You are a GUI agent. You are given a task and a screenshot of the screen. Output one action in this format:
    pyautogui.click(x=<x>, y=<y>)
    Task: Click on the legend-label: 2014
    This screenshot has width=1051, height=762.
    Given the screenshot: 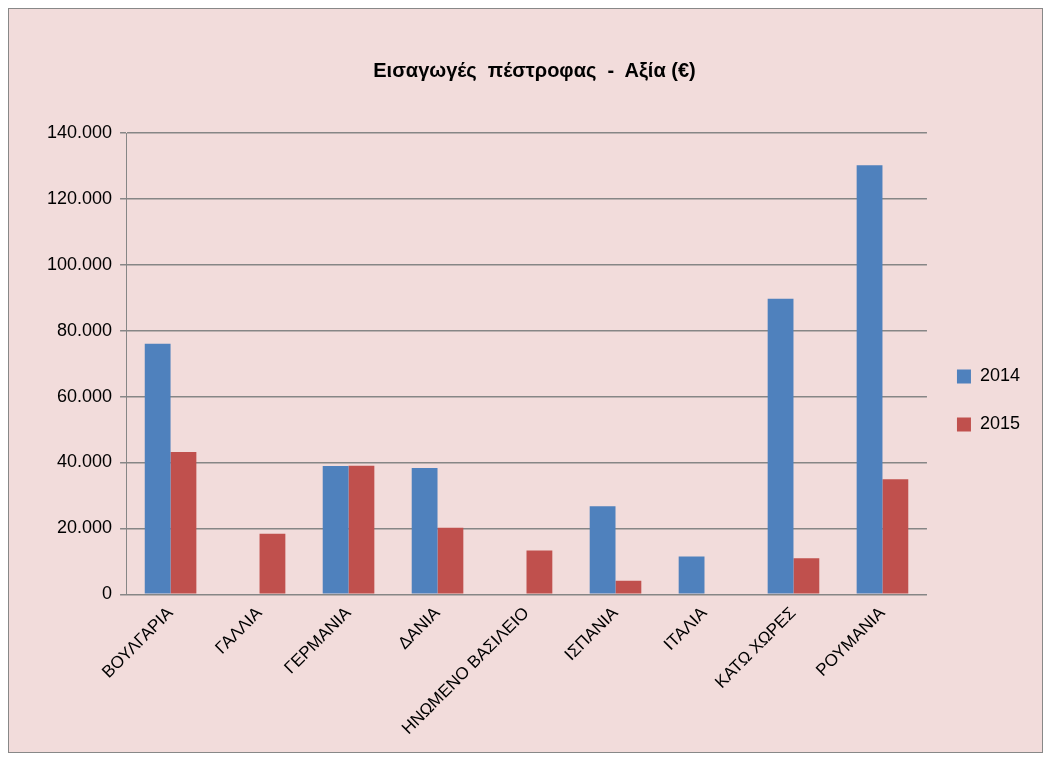 What is the action you would take?
    pyautogui.click(x=999, y=375)
    